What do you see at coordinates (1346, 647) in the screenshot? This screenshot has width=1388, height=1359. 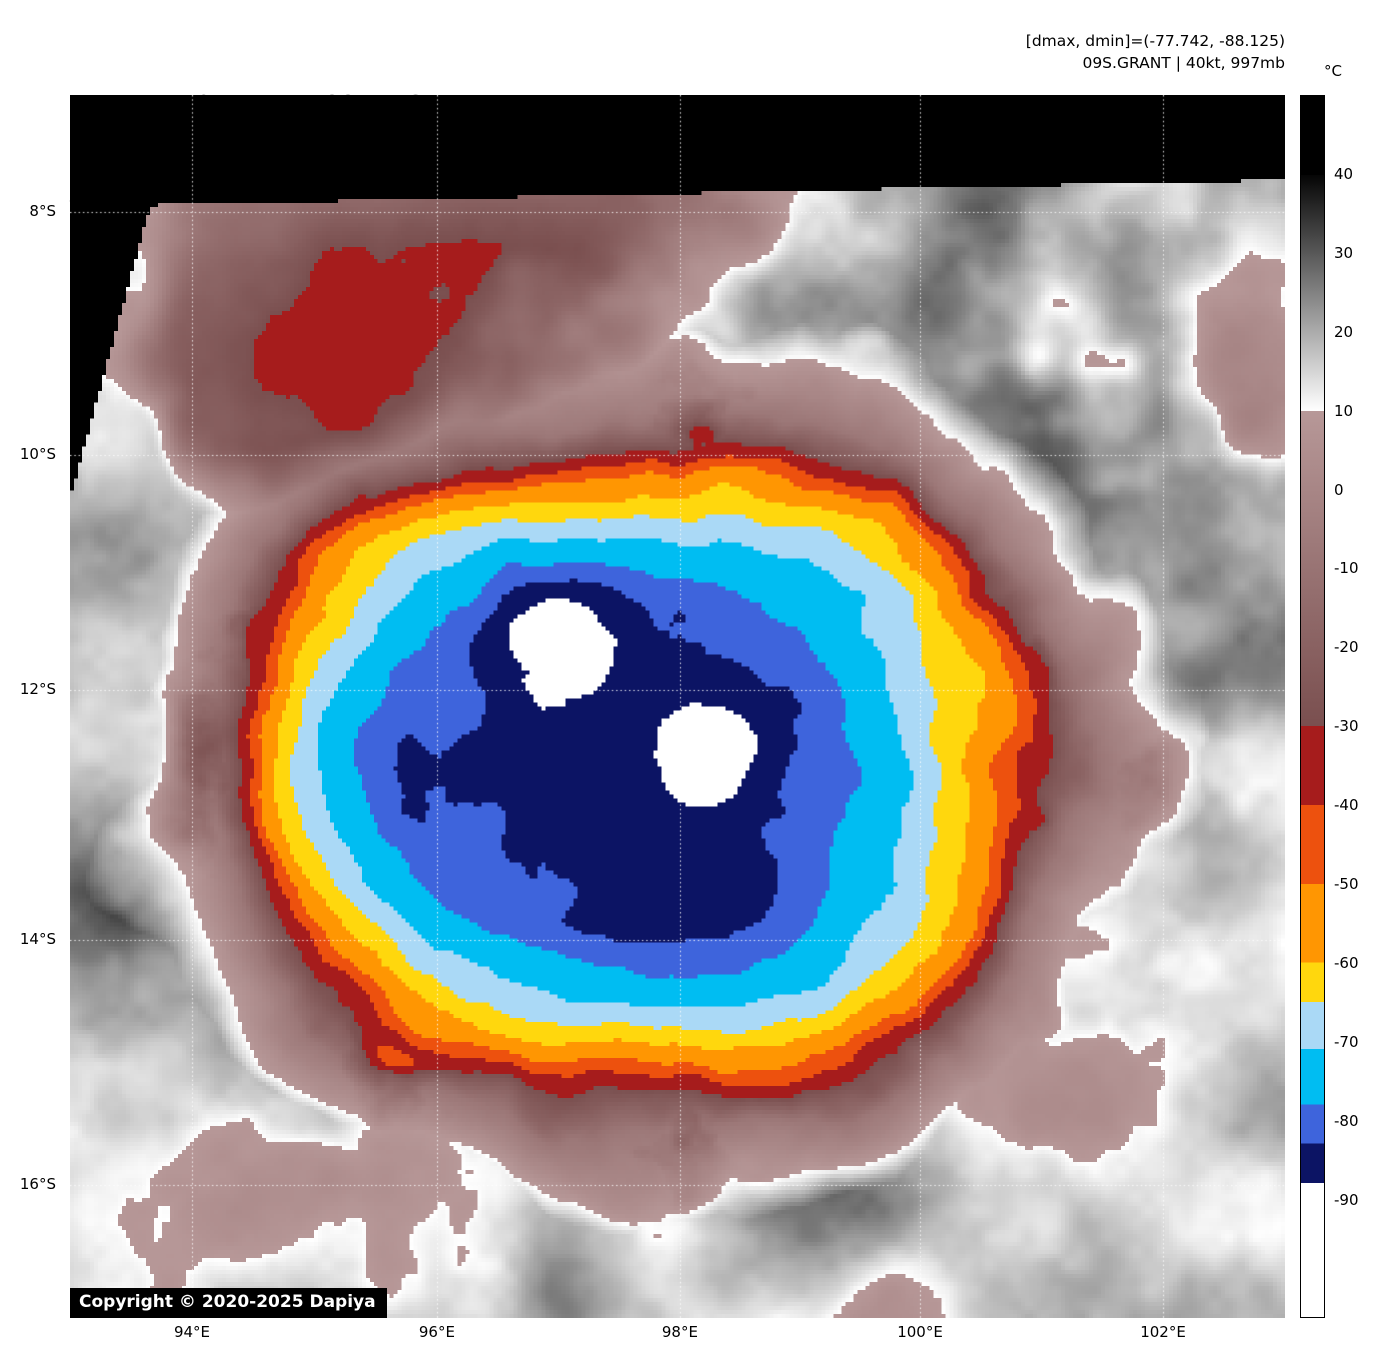 I see `colorbar-tick-label: -20` at bounding box center [1346, 647].